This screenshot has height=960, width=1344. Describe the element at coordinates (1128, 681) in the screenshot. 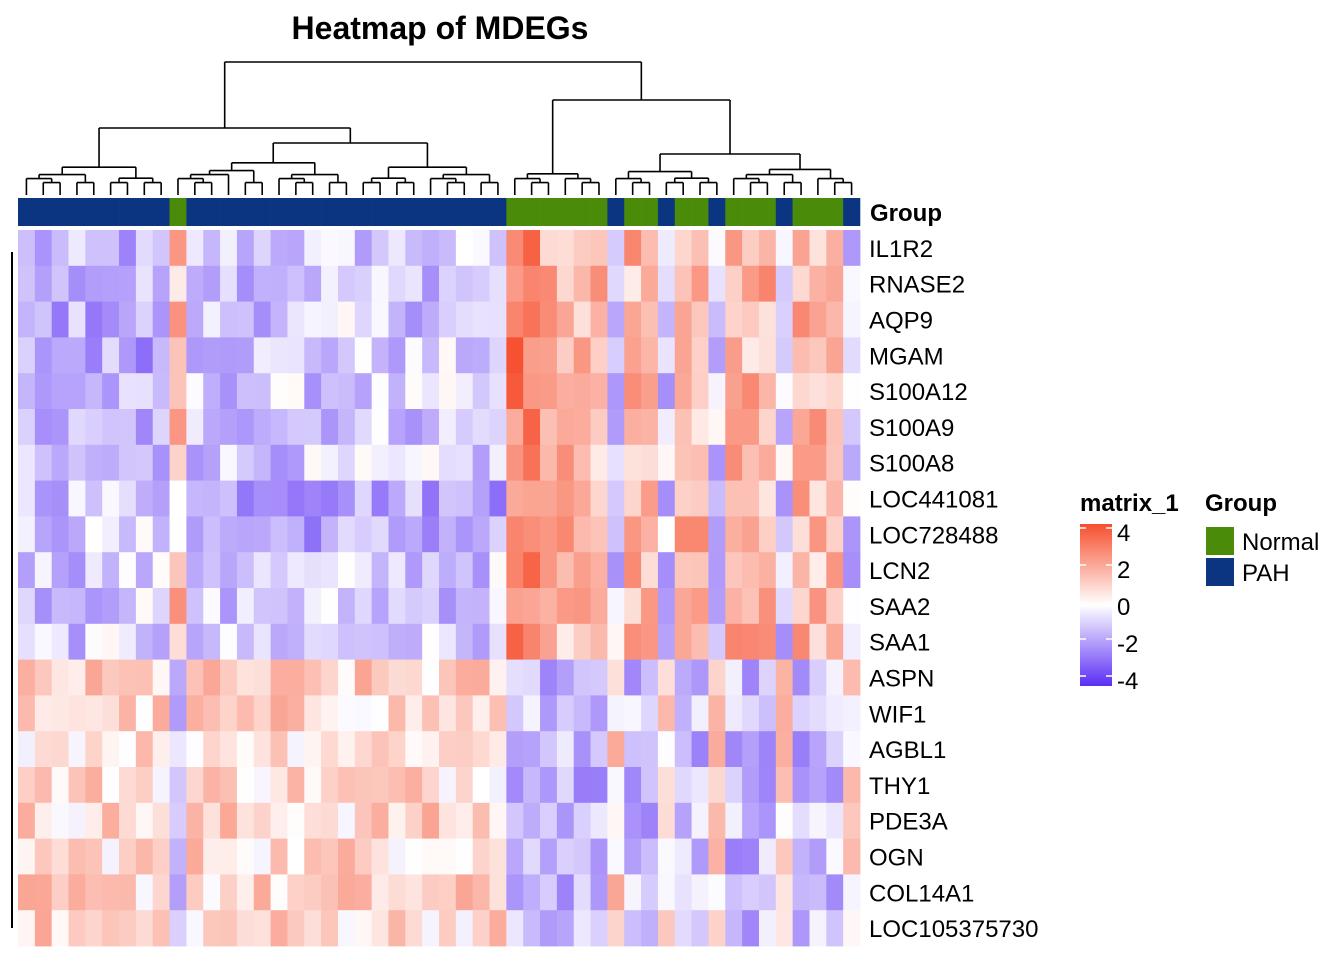

I see `color-legend-tick-neg4: -4` at that location.